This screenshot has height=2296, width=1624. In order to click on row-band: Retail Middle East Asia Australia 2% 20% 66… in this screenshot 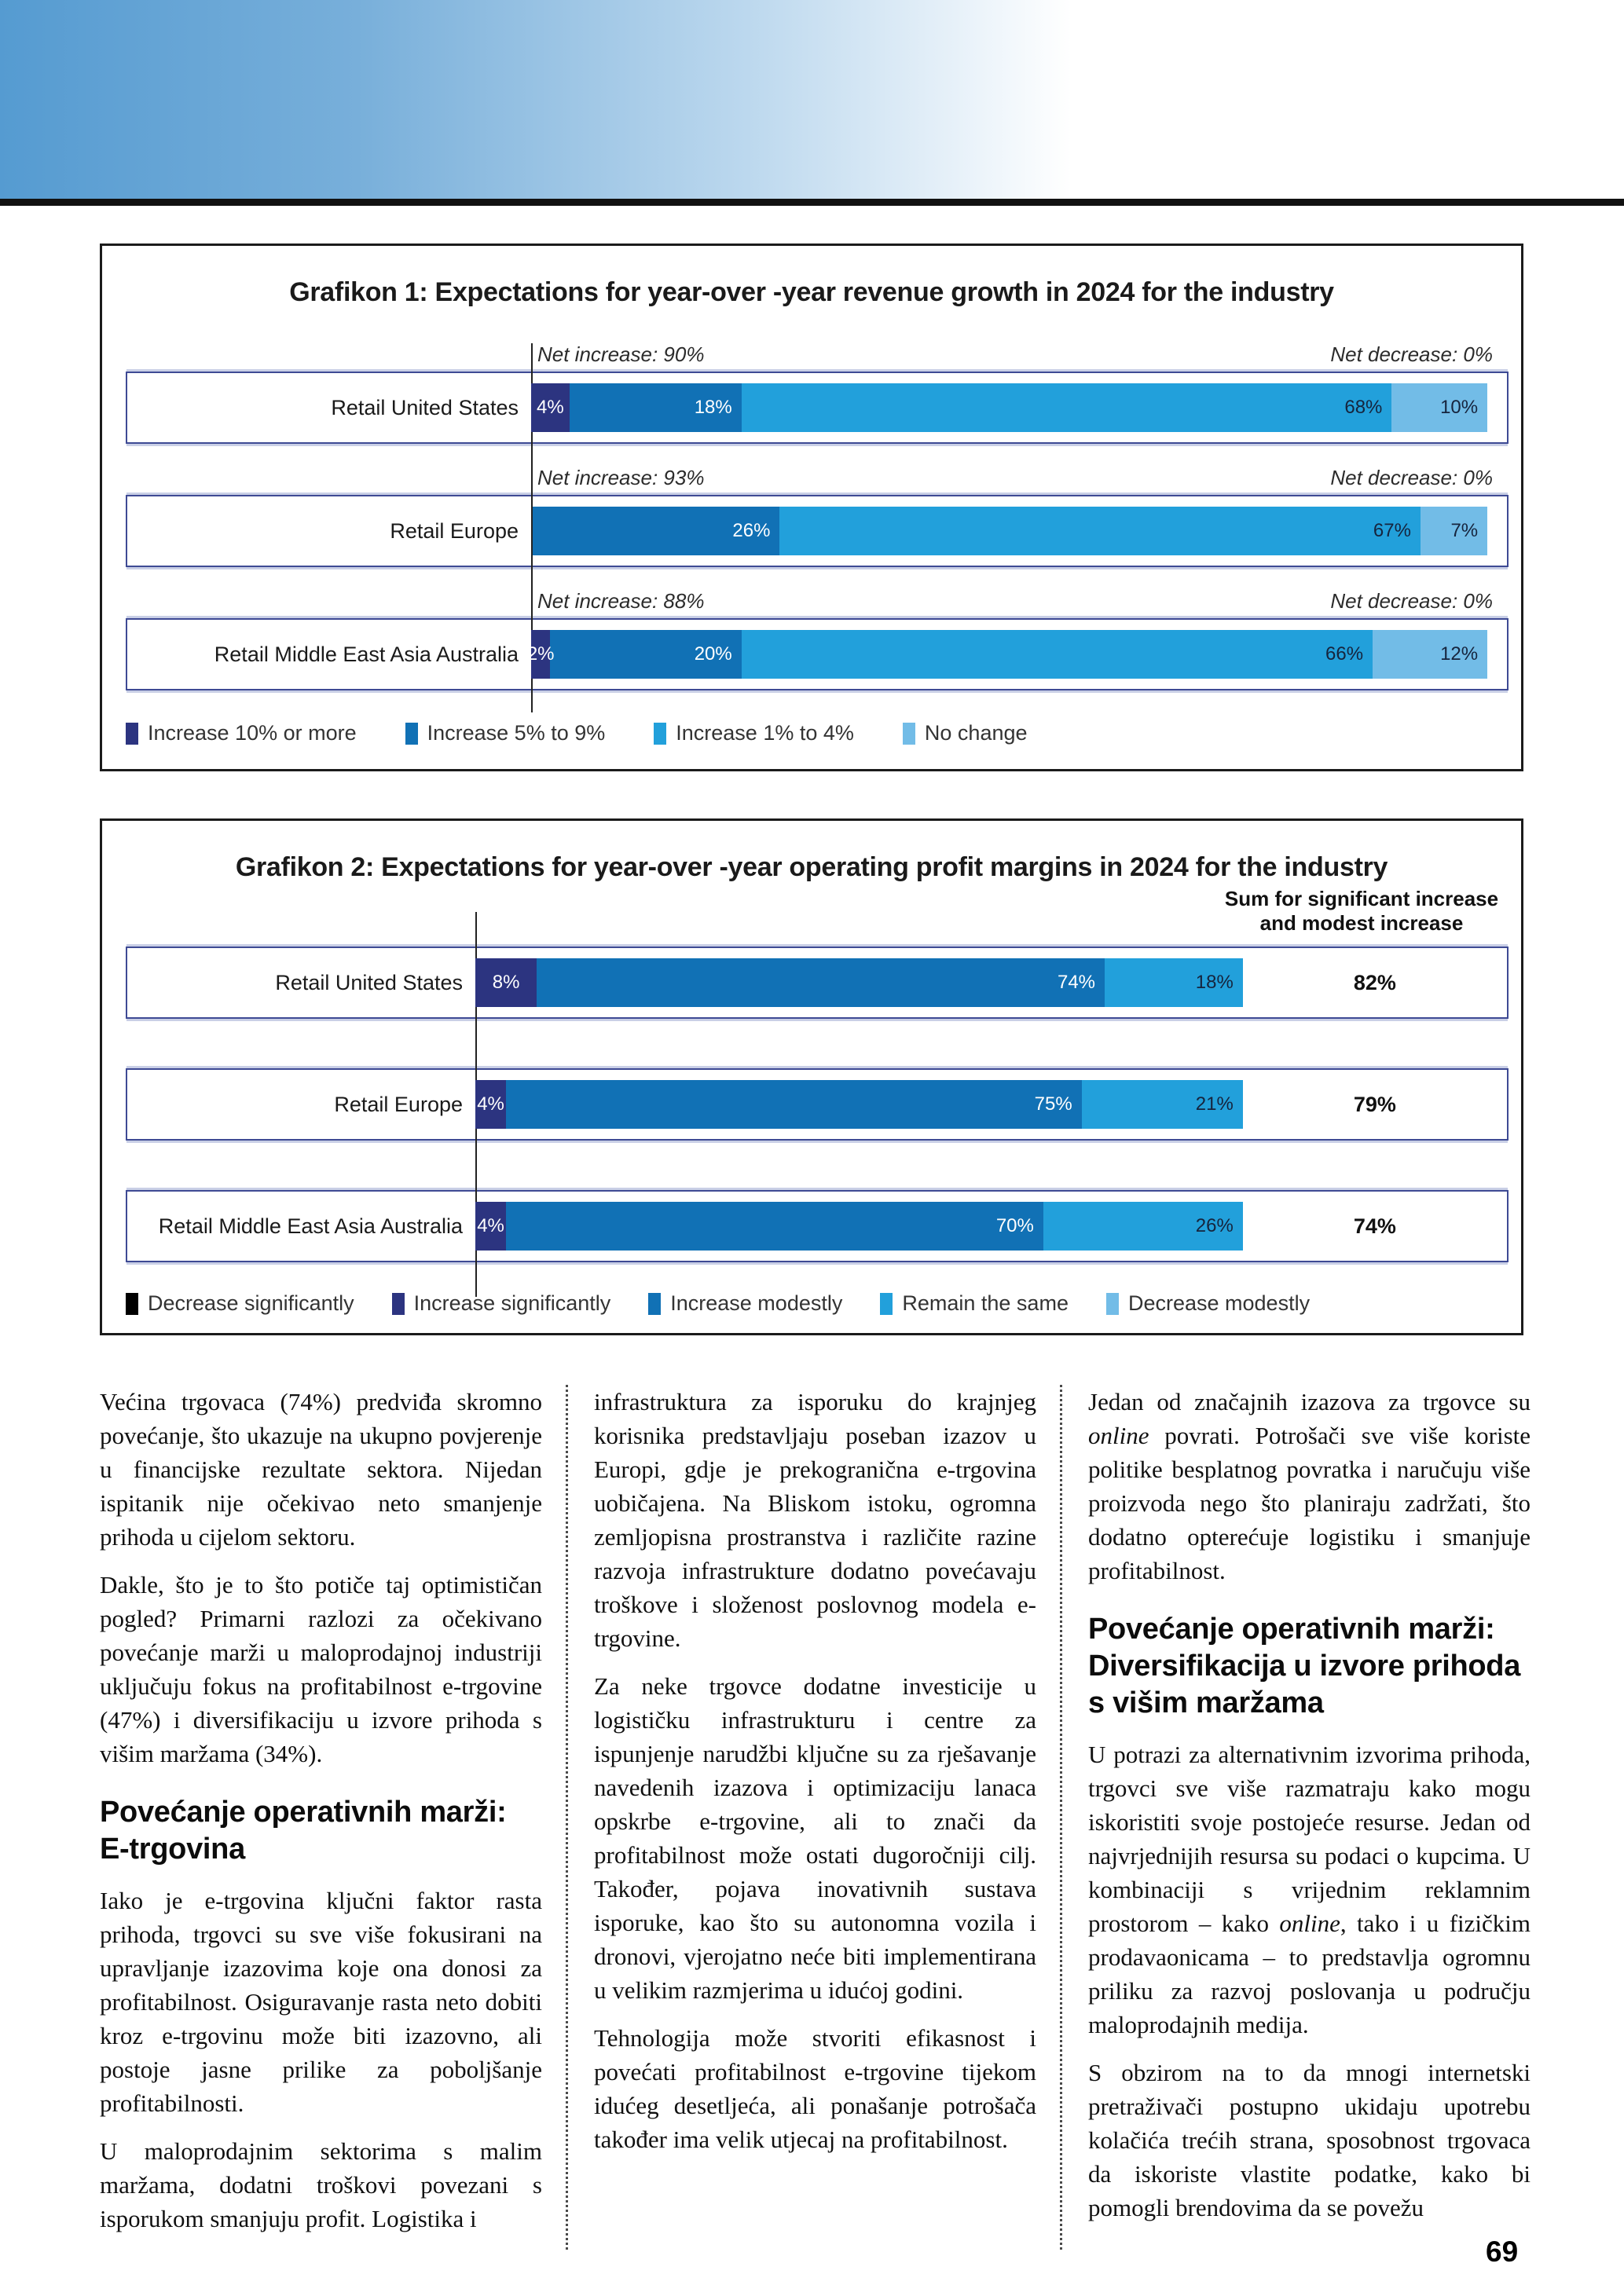, I will do `click(817, 654)`.